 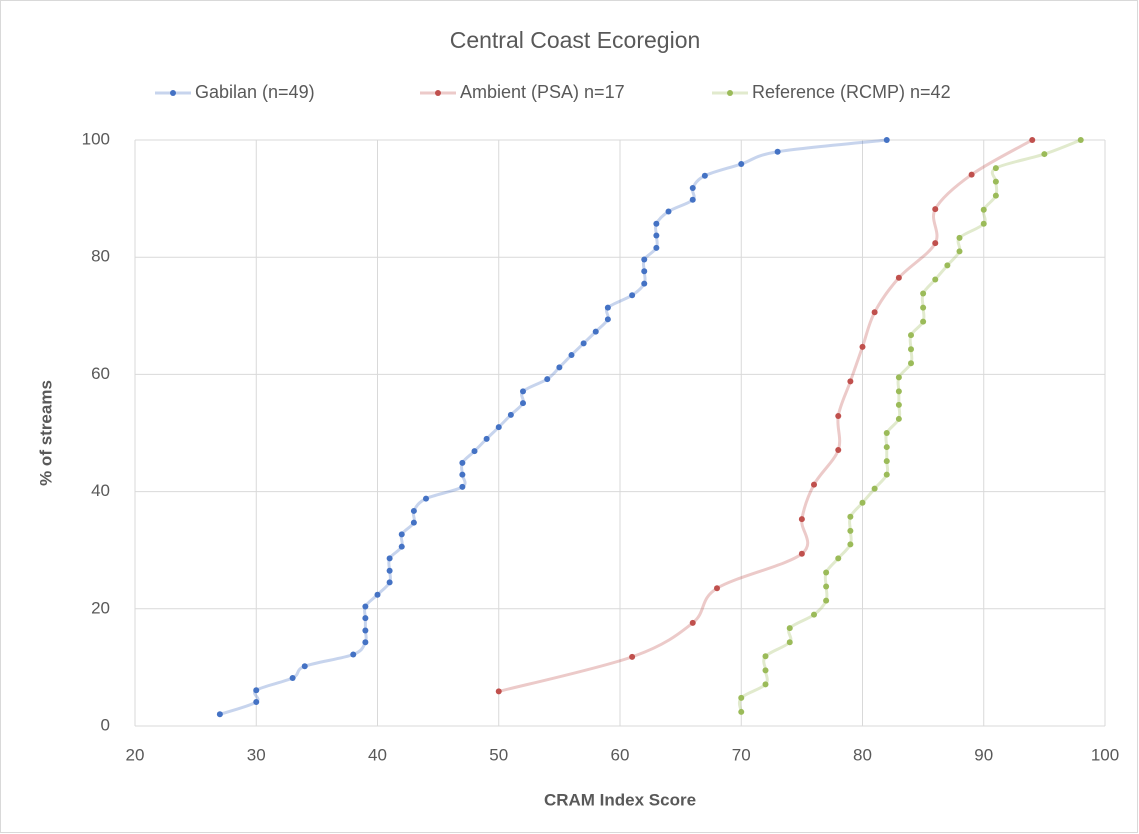 What do you see at coordinates (45, 433) in the screenshot?
I see `y-axis-label: % of streams` at bounding box center [45, 433].